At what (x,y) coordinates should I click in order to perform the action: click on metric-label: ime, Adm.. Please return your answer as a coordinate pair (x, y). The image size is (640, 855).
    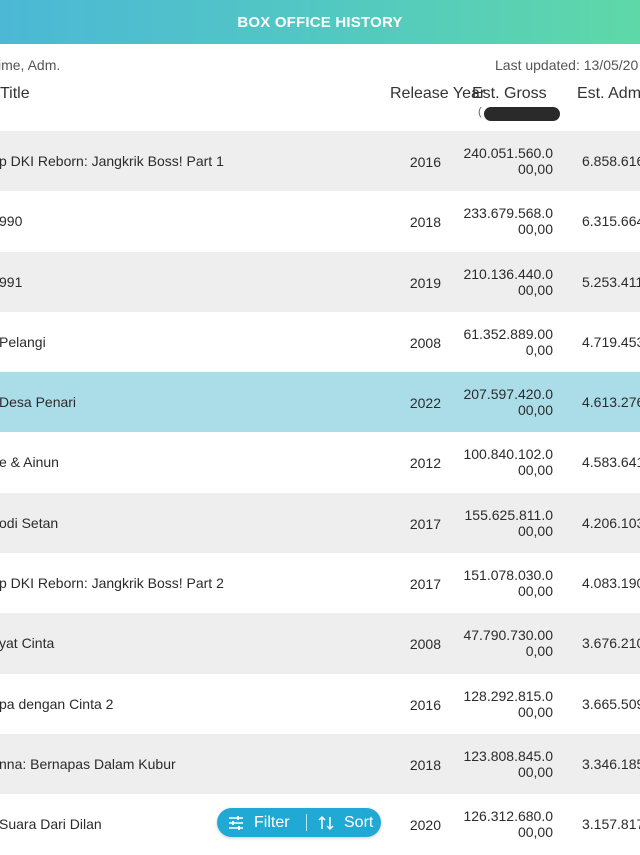
    Looking at the image, I should click on (30, 65).